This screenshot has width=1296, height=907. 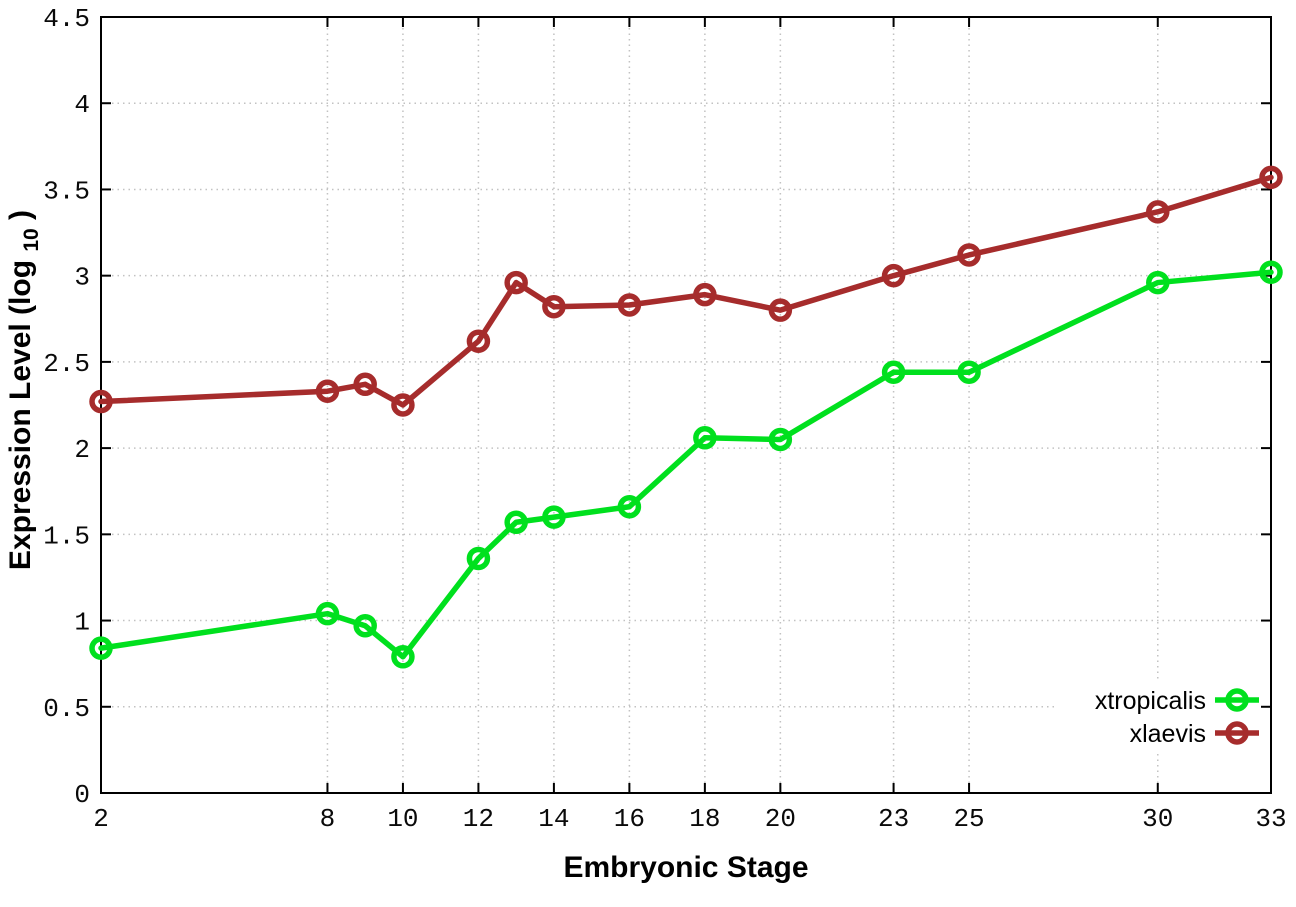 What do you see at coordinates (66, 364) in the screenshot?
I see `y-tick-label-2.5: 2.5` at bounding box center [66, 364].